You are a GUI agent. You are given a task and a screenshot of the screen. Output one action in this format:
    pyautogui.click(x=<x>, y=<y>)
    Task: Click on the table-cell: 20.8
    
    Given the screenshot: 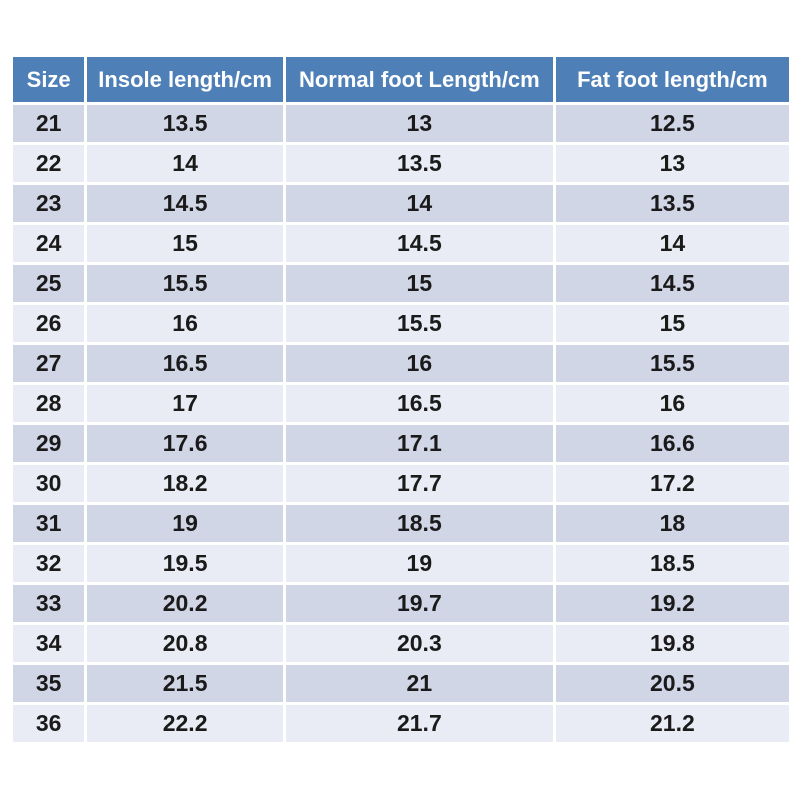 What is the action you would take?
    pyautogui.click(x=185, y=644)
    